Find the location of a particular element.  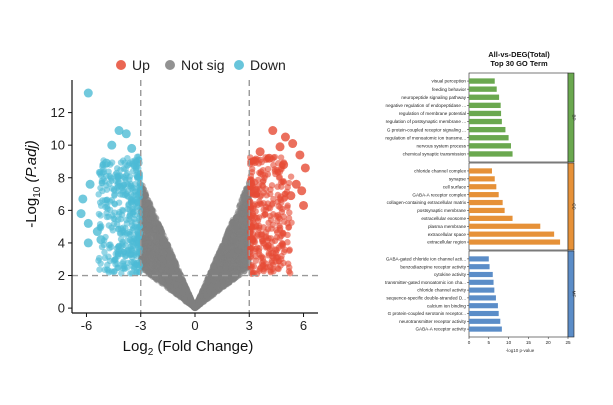

y-tick-label: 6 is located at coordinates (61, 210).